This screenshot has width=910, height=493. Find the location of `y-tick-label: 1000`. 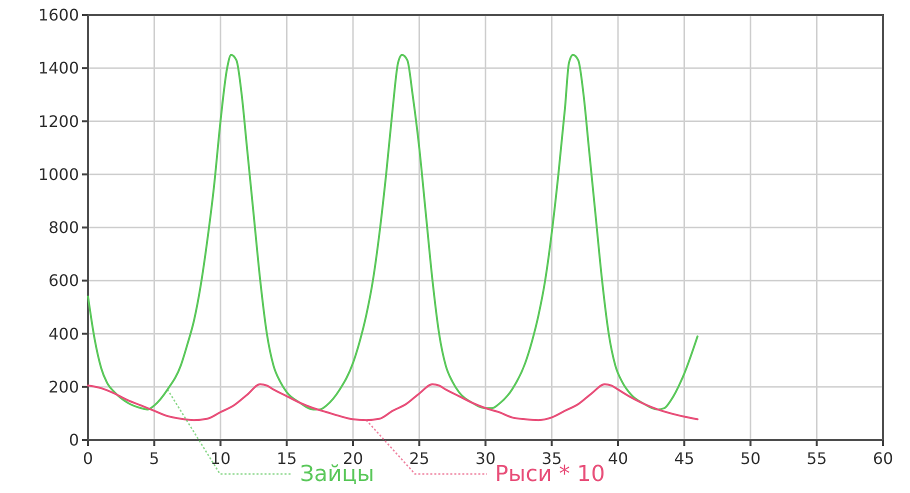

y-tick-label: 1000 is located at coordinates (58, 174).